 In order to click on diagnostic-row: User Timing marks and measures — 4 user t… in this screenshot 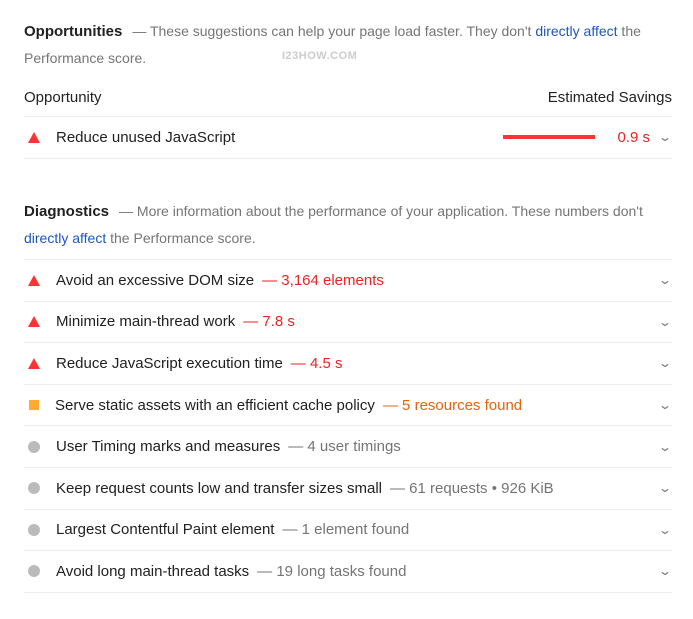, I will do `click(348, 447)`.